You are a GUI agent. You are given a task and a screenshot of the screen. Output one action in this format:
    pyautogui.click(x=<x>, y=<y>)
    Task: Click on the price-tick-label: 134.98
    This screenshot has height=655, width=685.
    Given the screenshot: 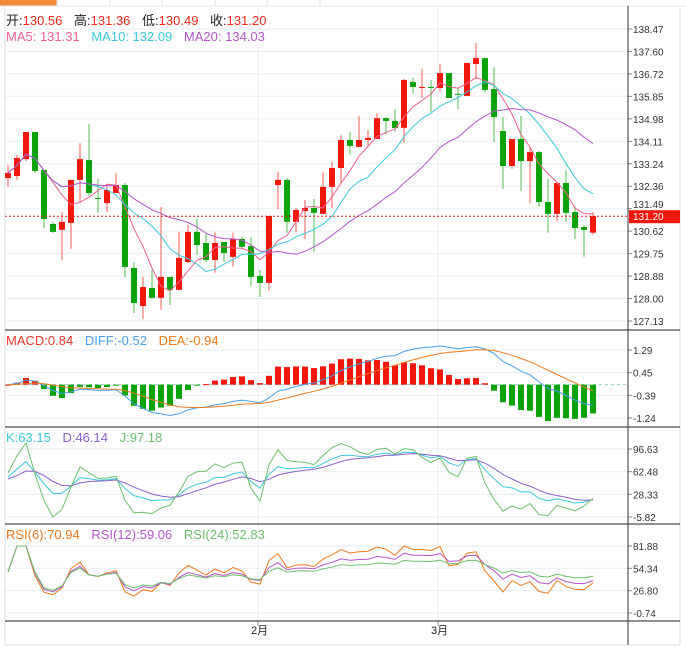 What is the action you would take?
    pyautogui.click(x=648, y=120)
    